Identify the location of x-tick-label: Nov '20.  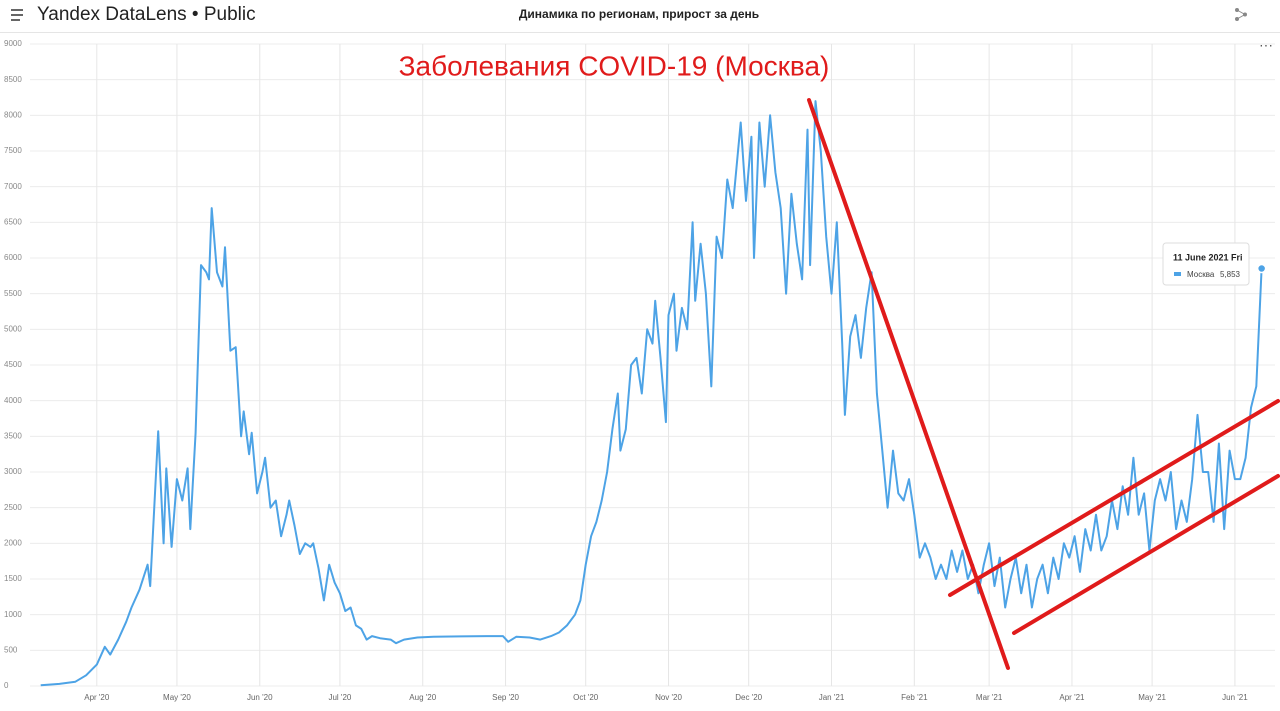
(668, 697).